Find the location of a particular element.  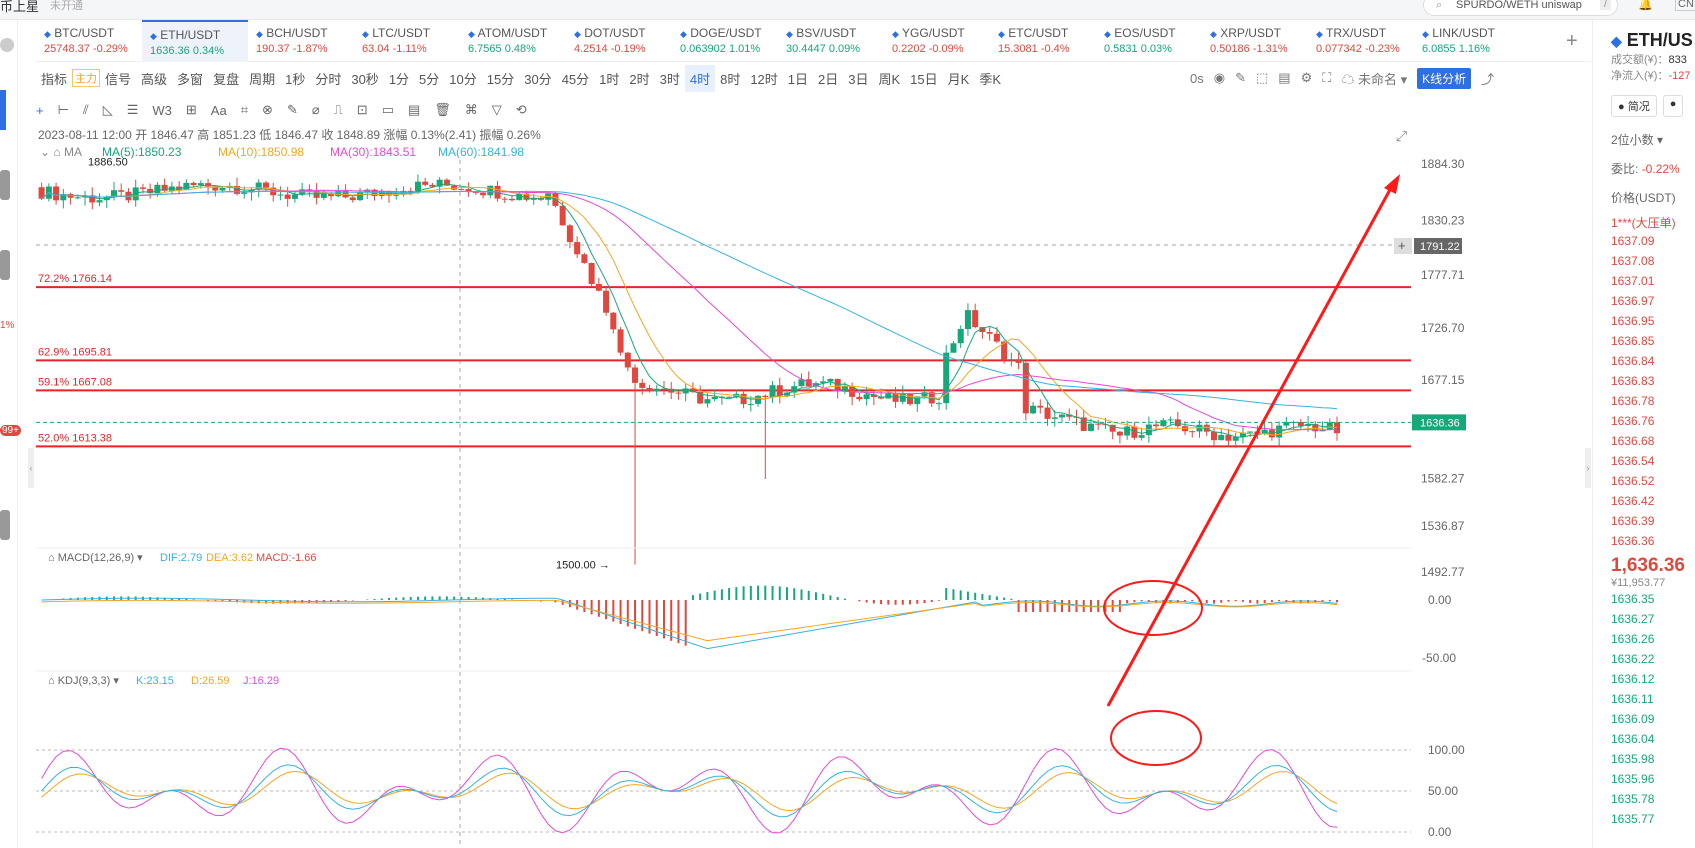

ticker-tab-dot: ◆ DOT/USDT 4.2514 -0.19% is located at coordinates (619, 41).